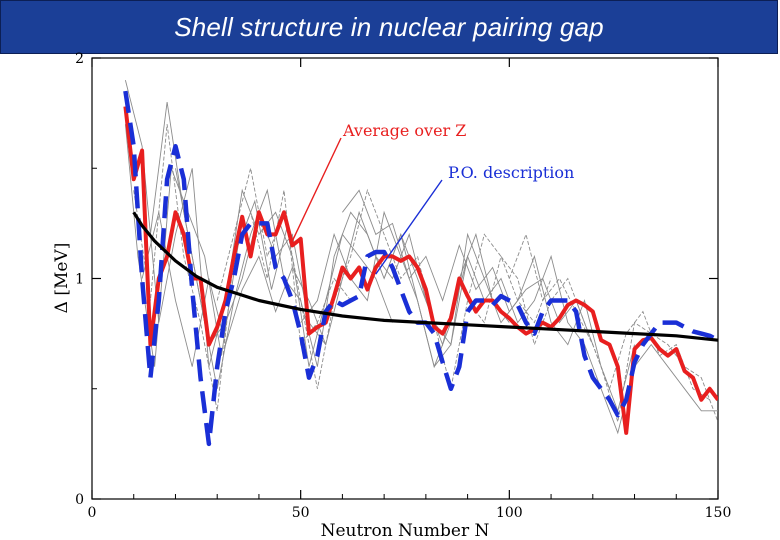 The image size is (780, 540). What do you see at coordinates (404, 130) in the screenshot?
I see `annotation-label-0: Average over Z` at bounding box center [404, 130].